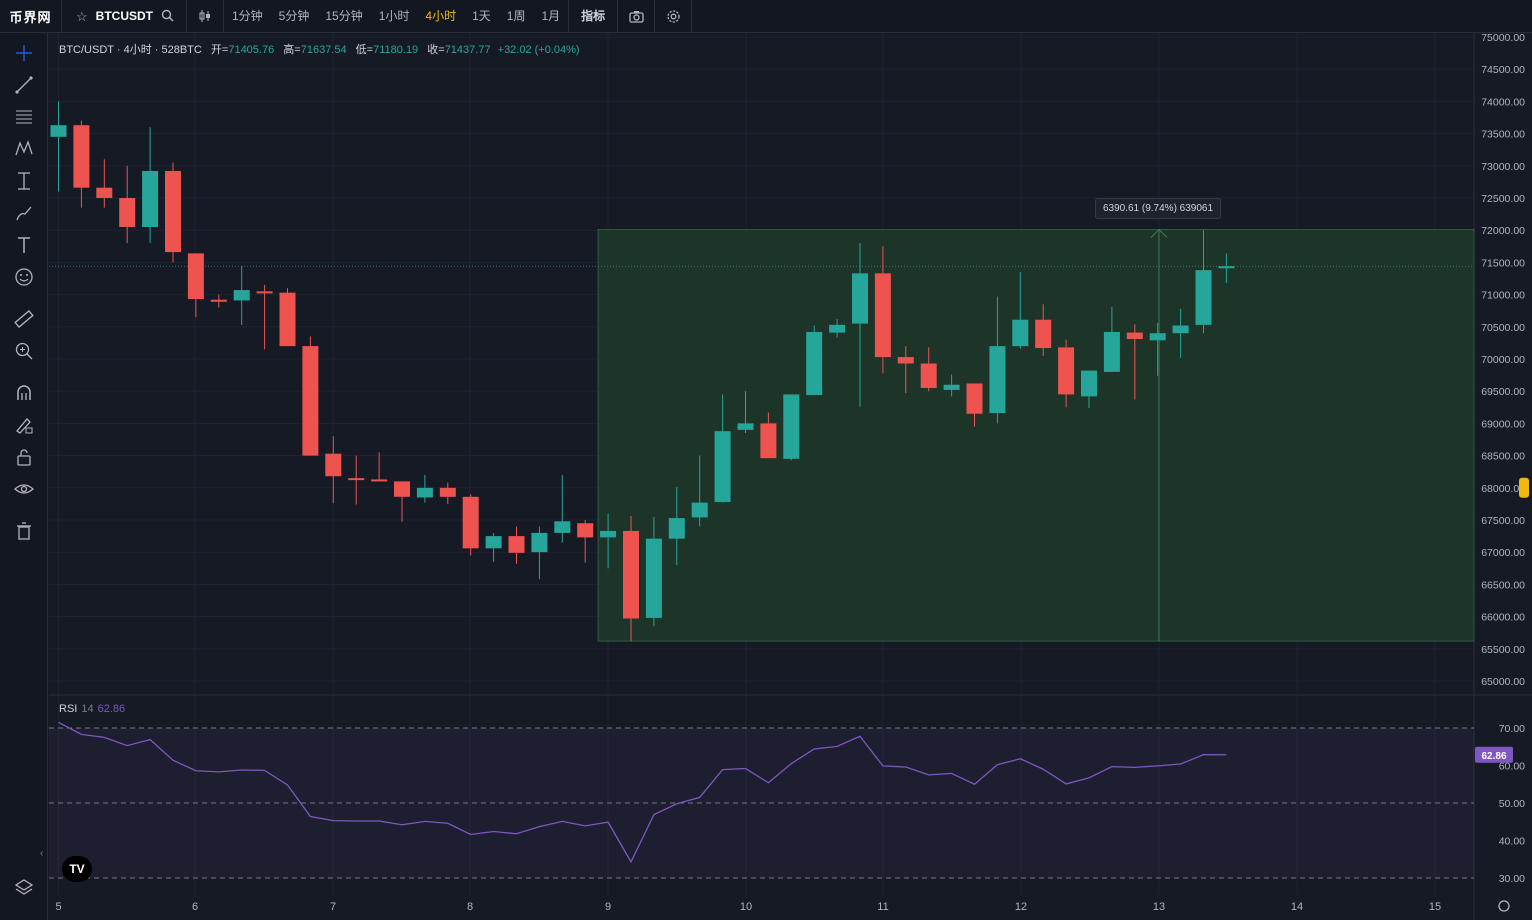  What do you see at coordinates (637, 16) in the screenshot?
I see `camera-icon` at bounding box center [637, 16].